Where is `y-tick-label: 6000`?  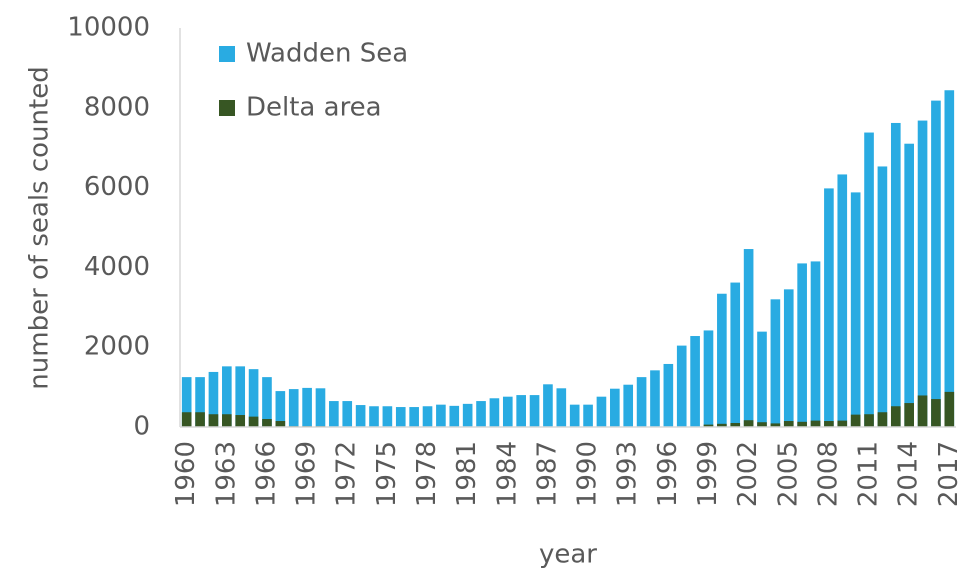 y-tick-label: 6000 is located at coordinates (117, 187).